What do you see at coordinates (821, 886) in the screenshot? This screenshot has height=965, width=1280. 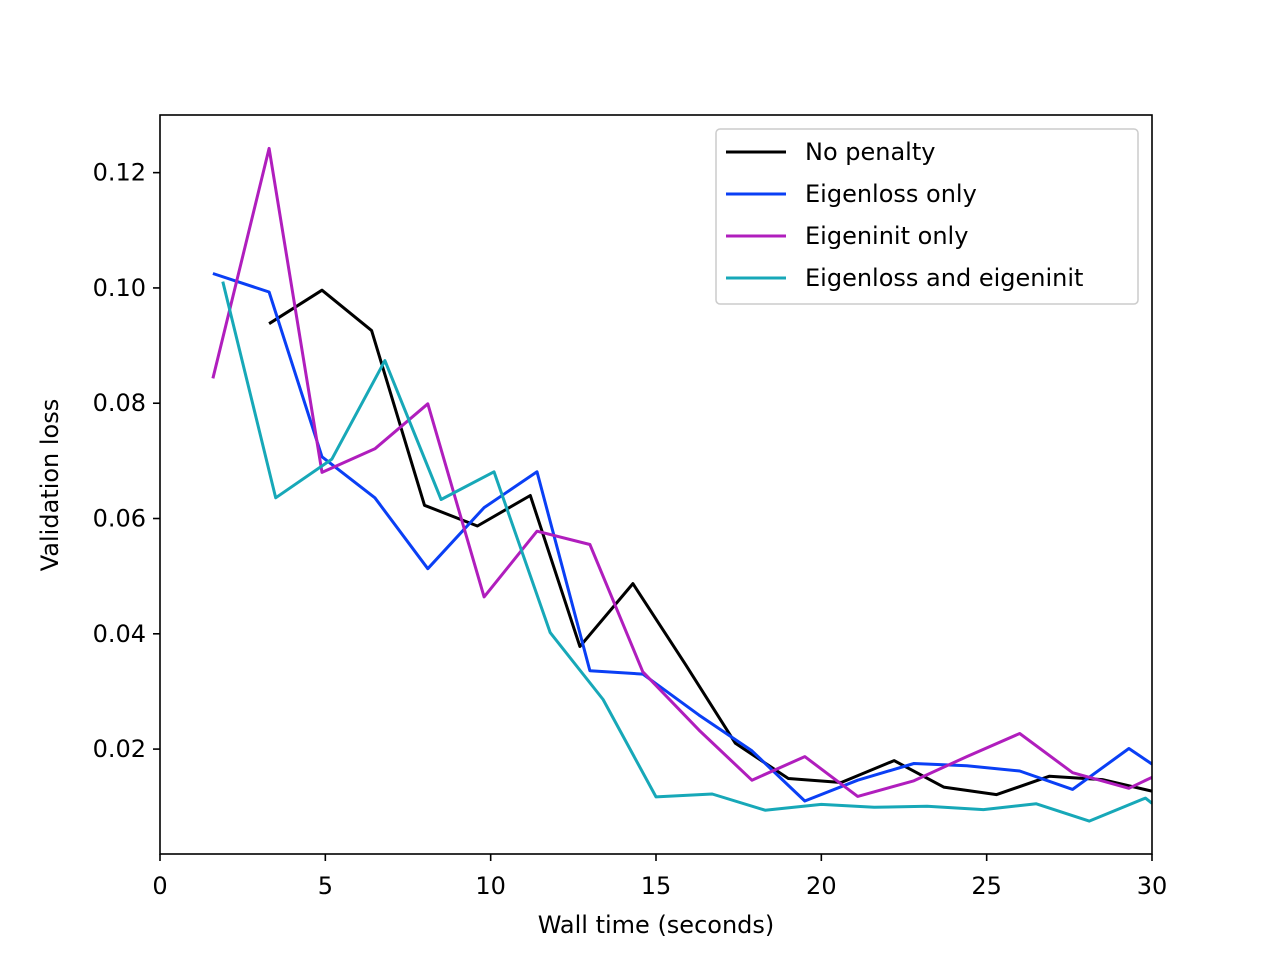 I see `x-tick-label: 20` at bounding box center [821, 886].